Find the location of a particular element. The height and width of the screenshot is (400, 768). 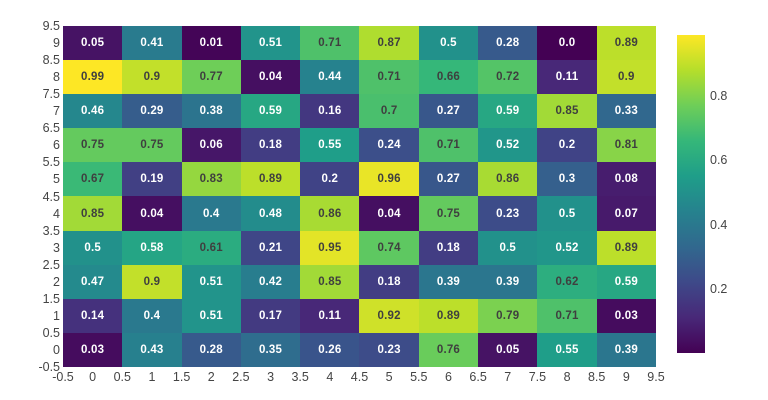

heatmap-cell: 0.59 is located at coordinates (270, 111).